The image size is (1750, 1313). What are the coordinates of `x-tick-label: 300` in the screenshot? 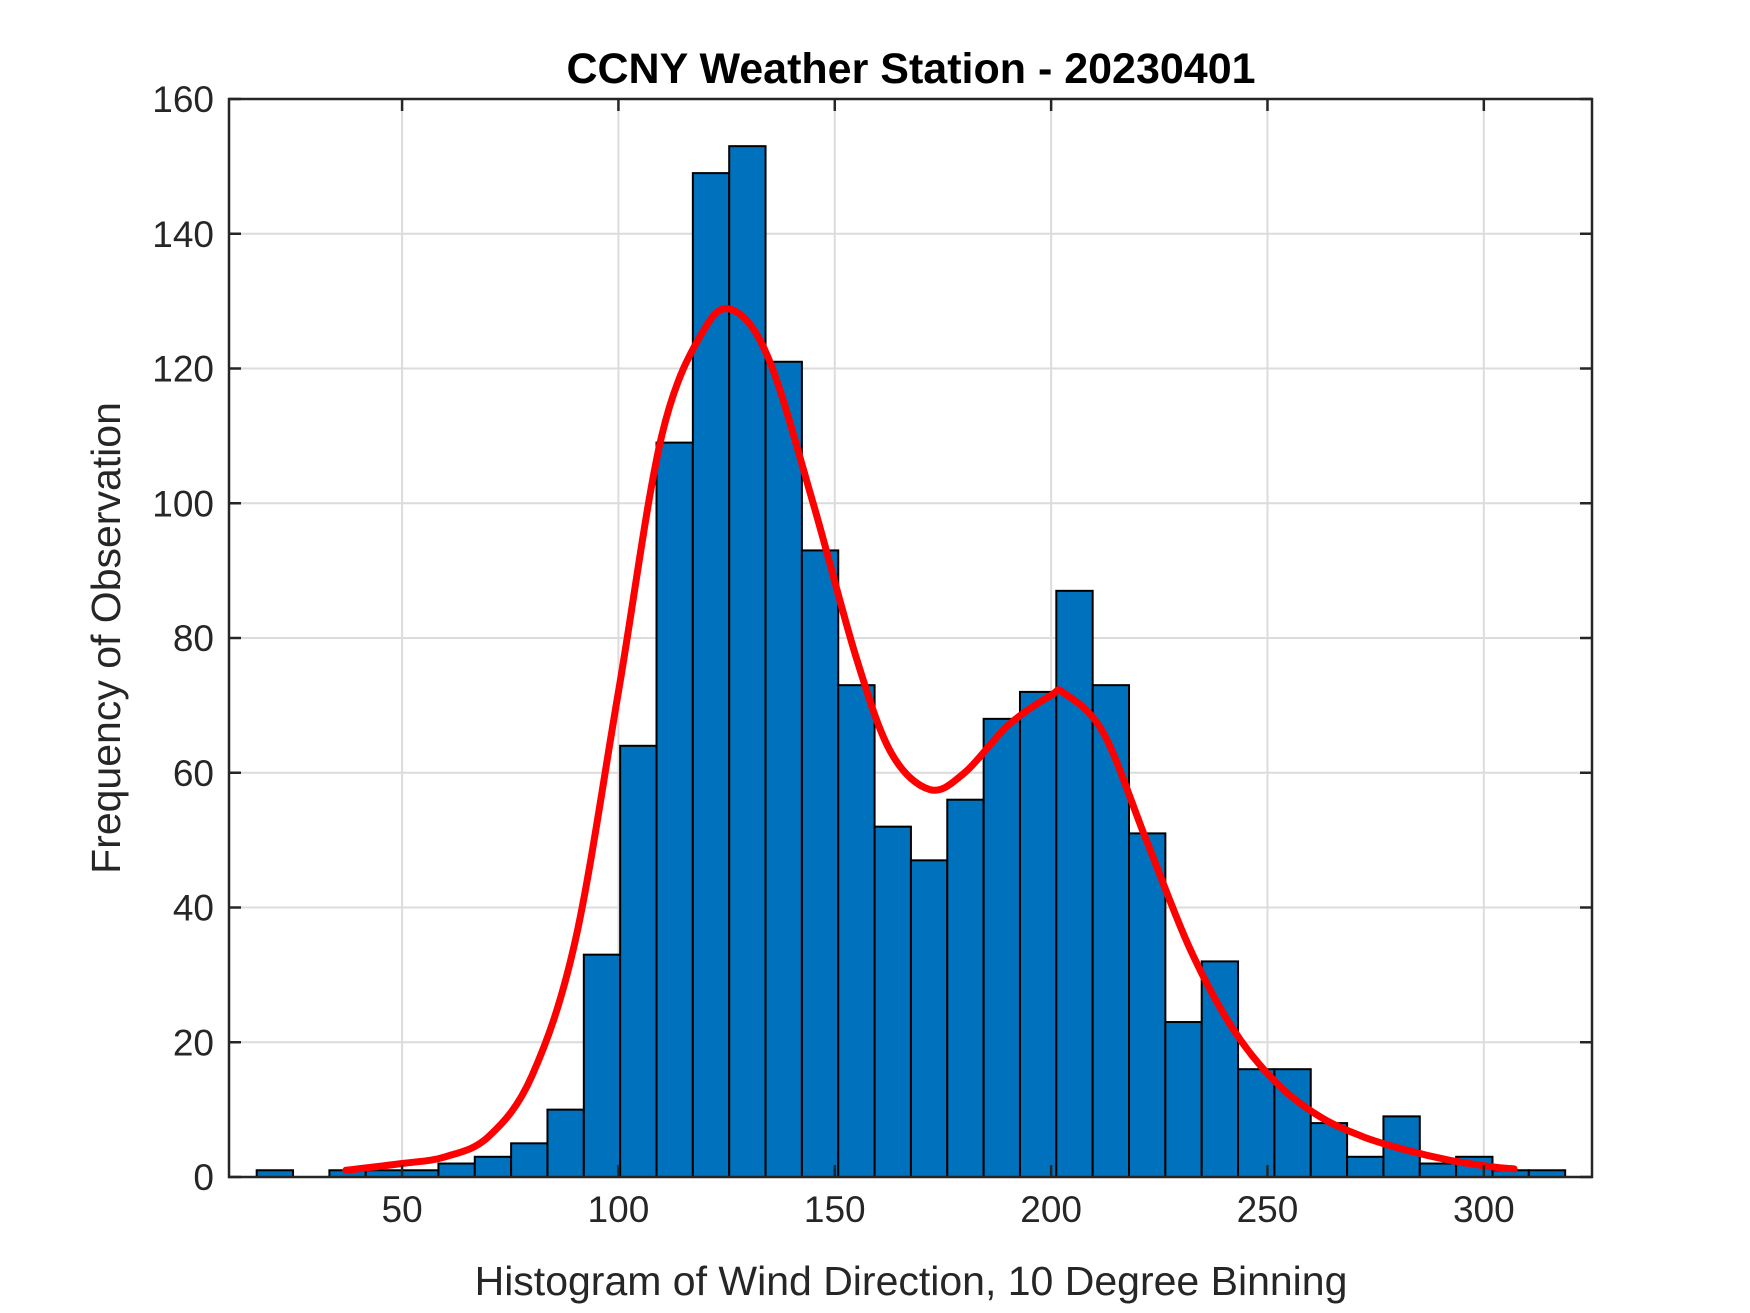 It's located at (1484, 1209).